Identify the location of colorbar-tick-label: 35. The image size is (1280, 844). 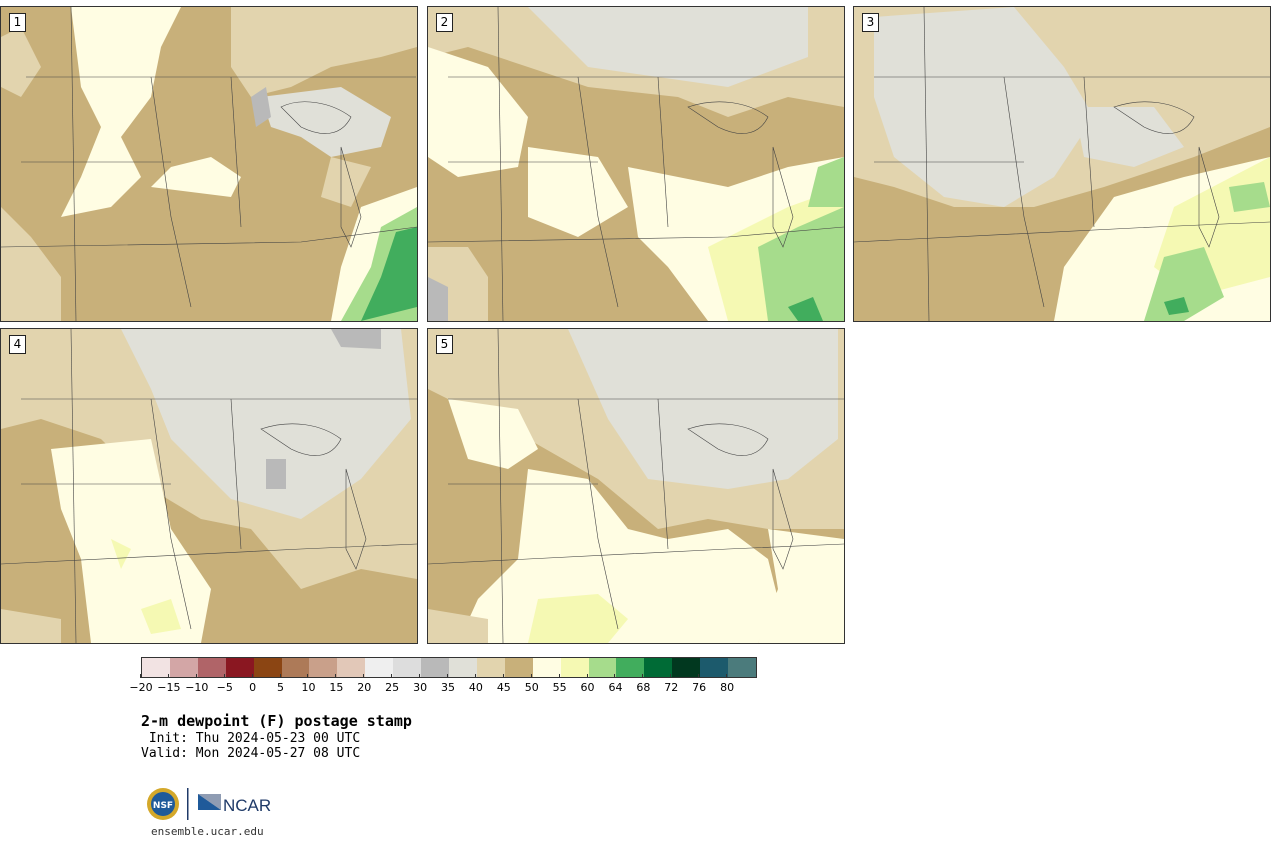
(448, 684).